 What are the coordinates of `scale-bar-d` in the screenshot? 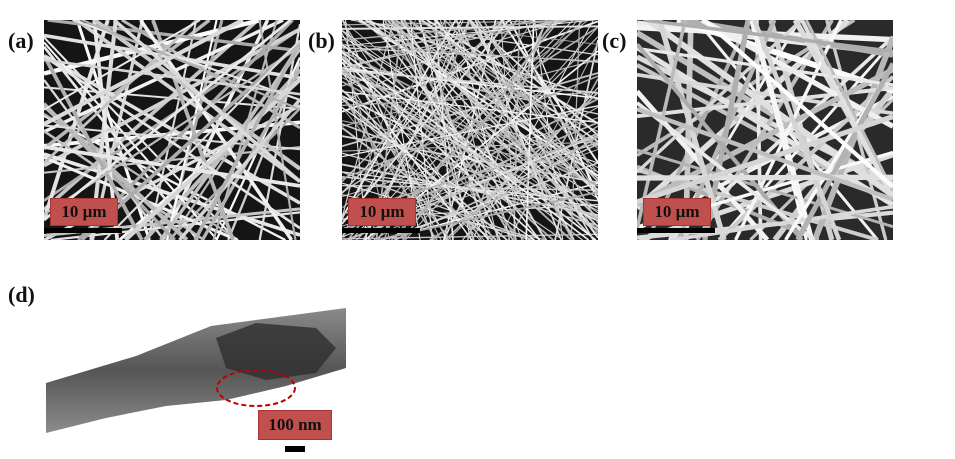 It's located at (295, 449).